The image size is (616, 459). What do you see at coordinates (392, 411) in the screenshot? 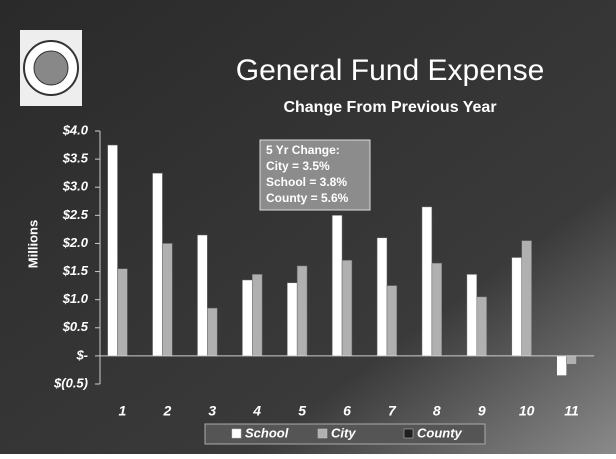
I see `x-tick-label: 7` at bounding box center [392, 411].